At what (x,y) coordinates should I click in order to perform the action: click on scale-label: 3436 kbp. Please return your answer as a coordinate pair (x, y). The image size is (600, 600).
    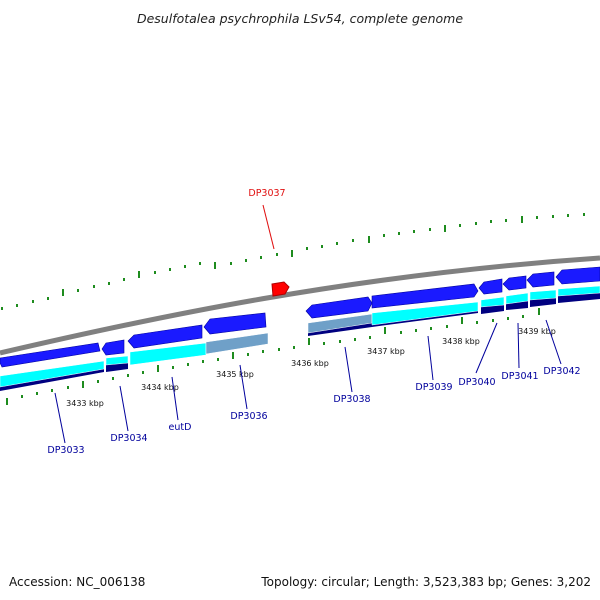
    Looking at the image, I should click on (310, 363).